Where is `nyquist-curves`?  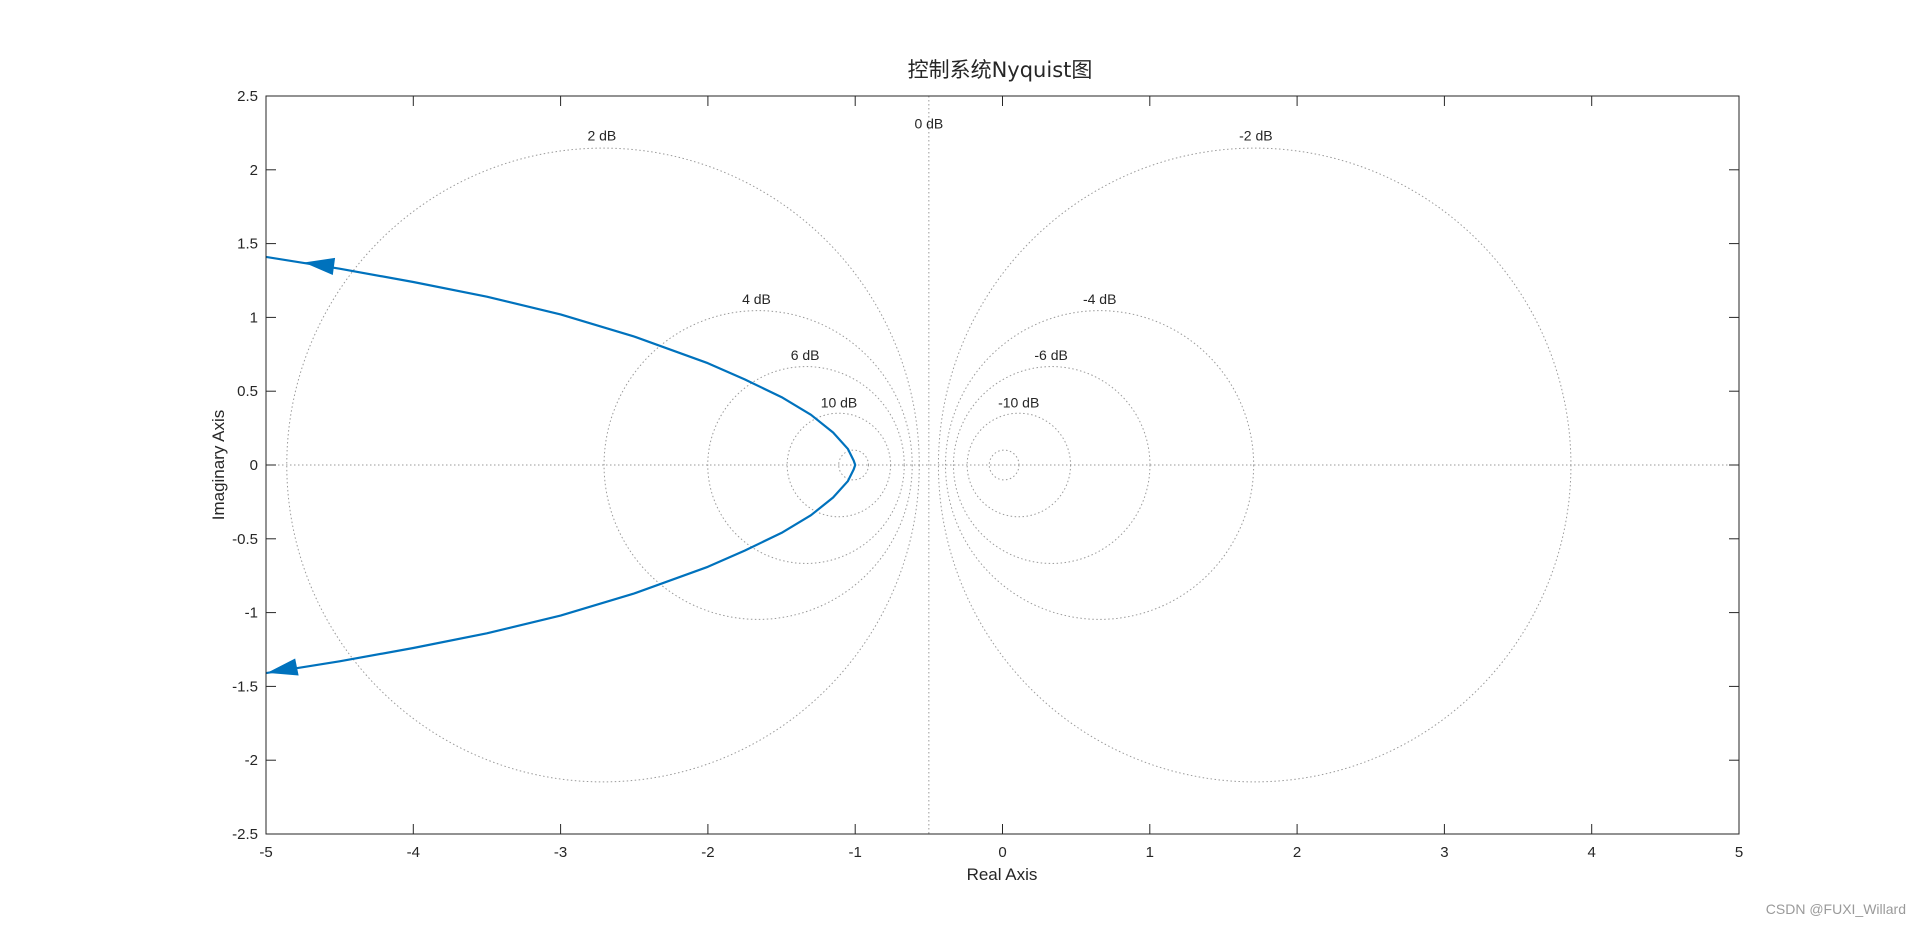
nyquist-curves is located at coordinates (561, 465).